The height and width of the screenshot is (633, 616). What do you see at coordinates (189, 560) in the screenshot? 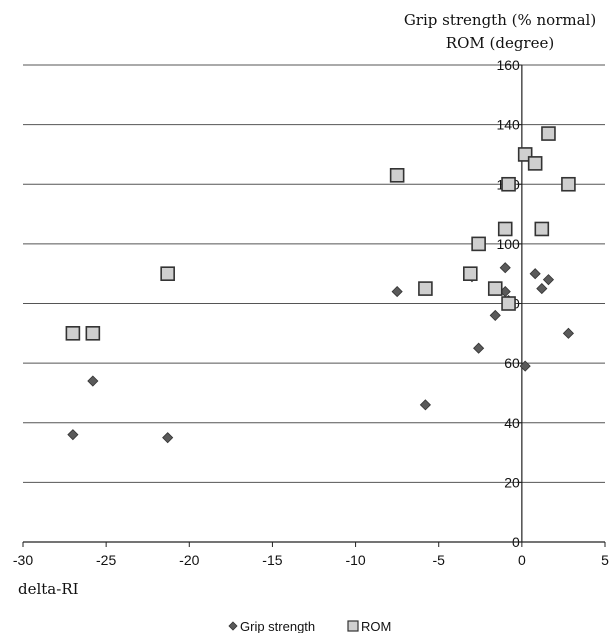
I see `x-tick-label: -20` at bounding box center [189, 560].